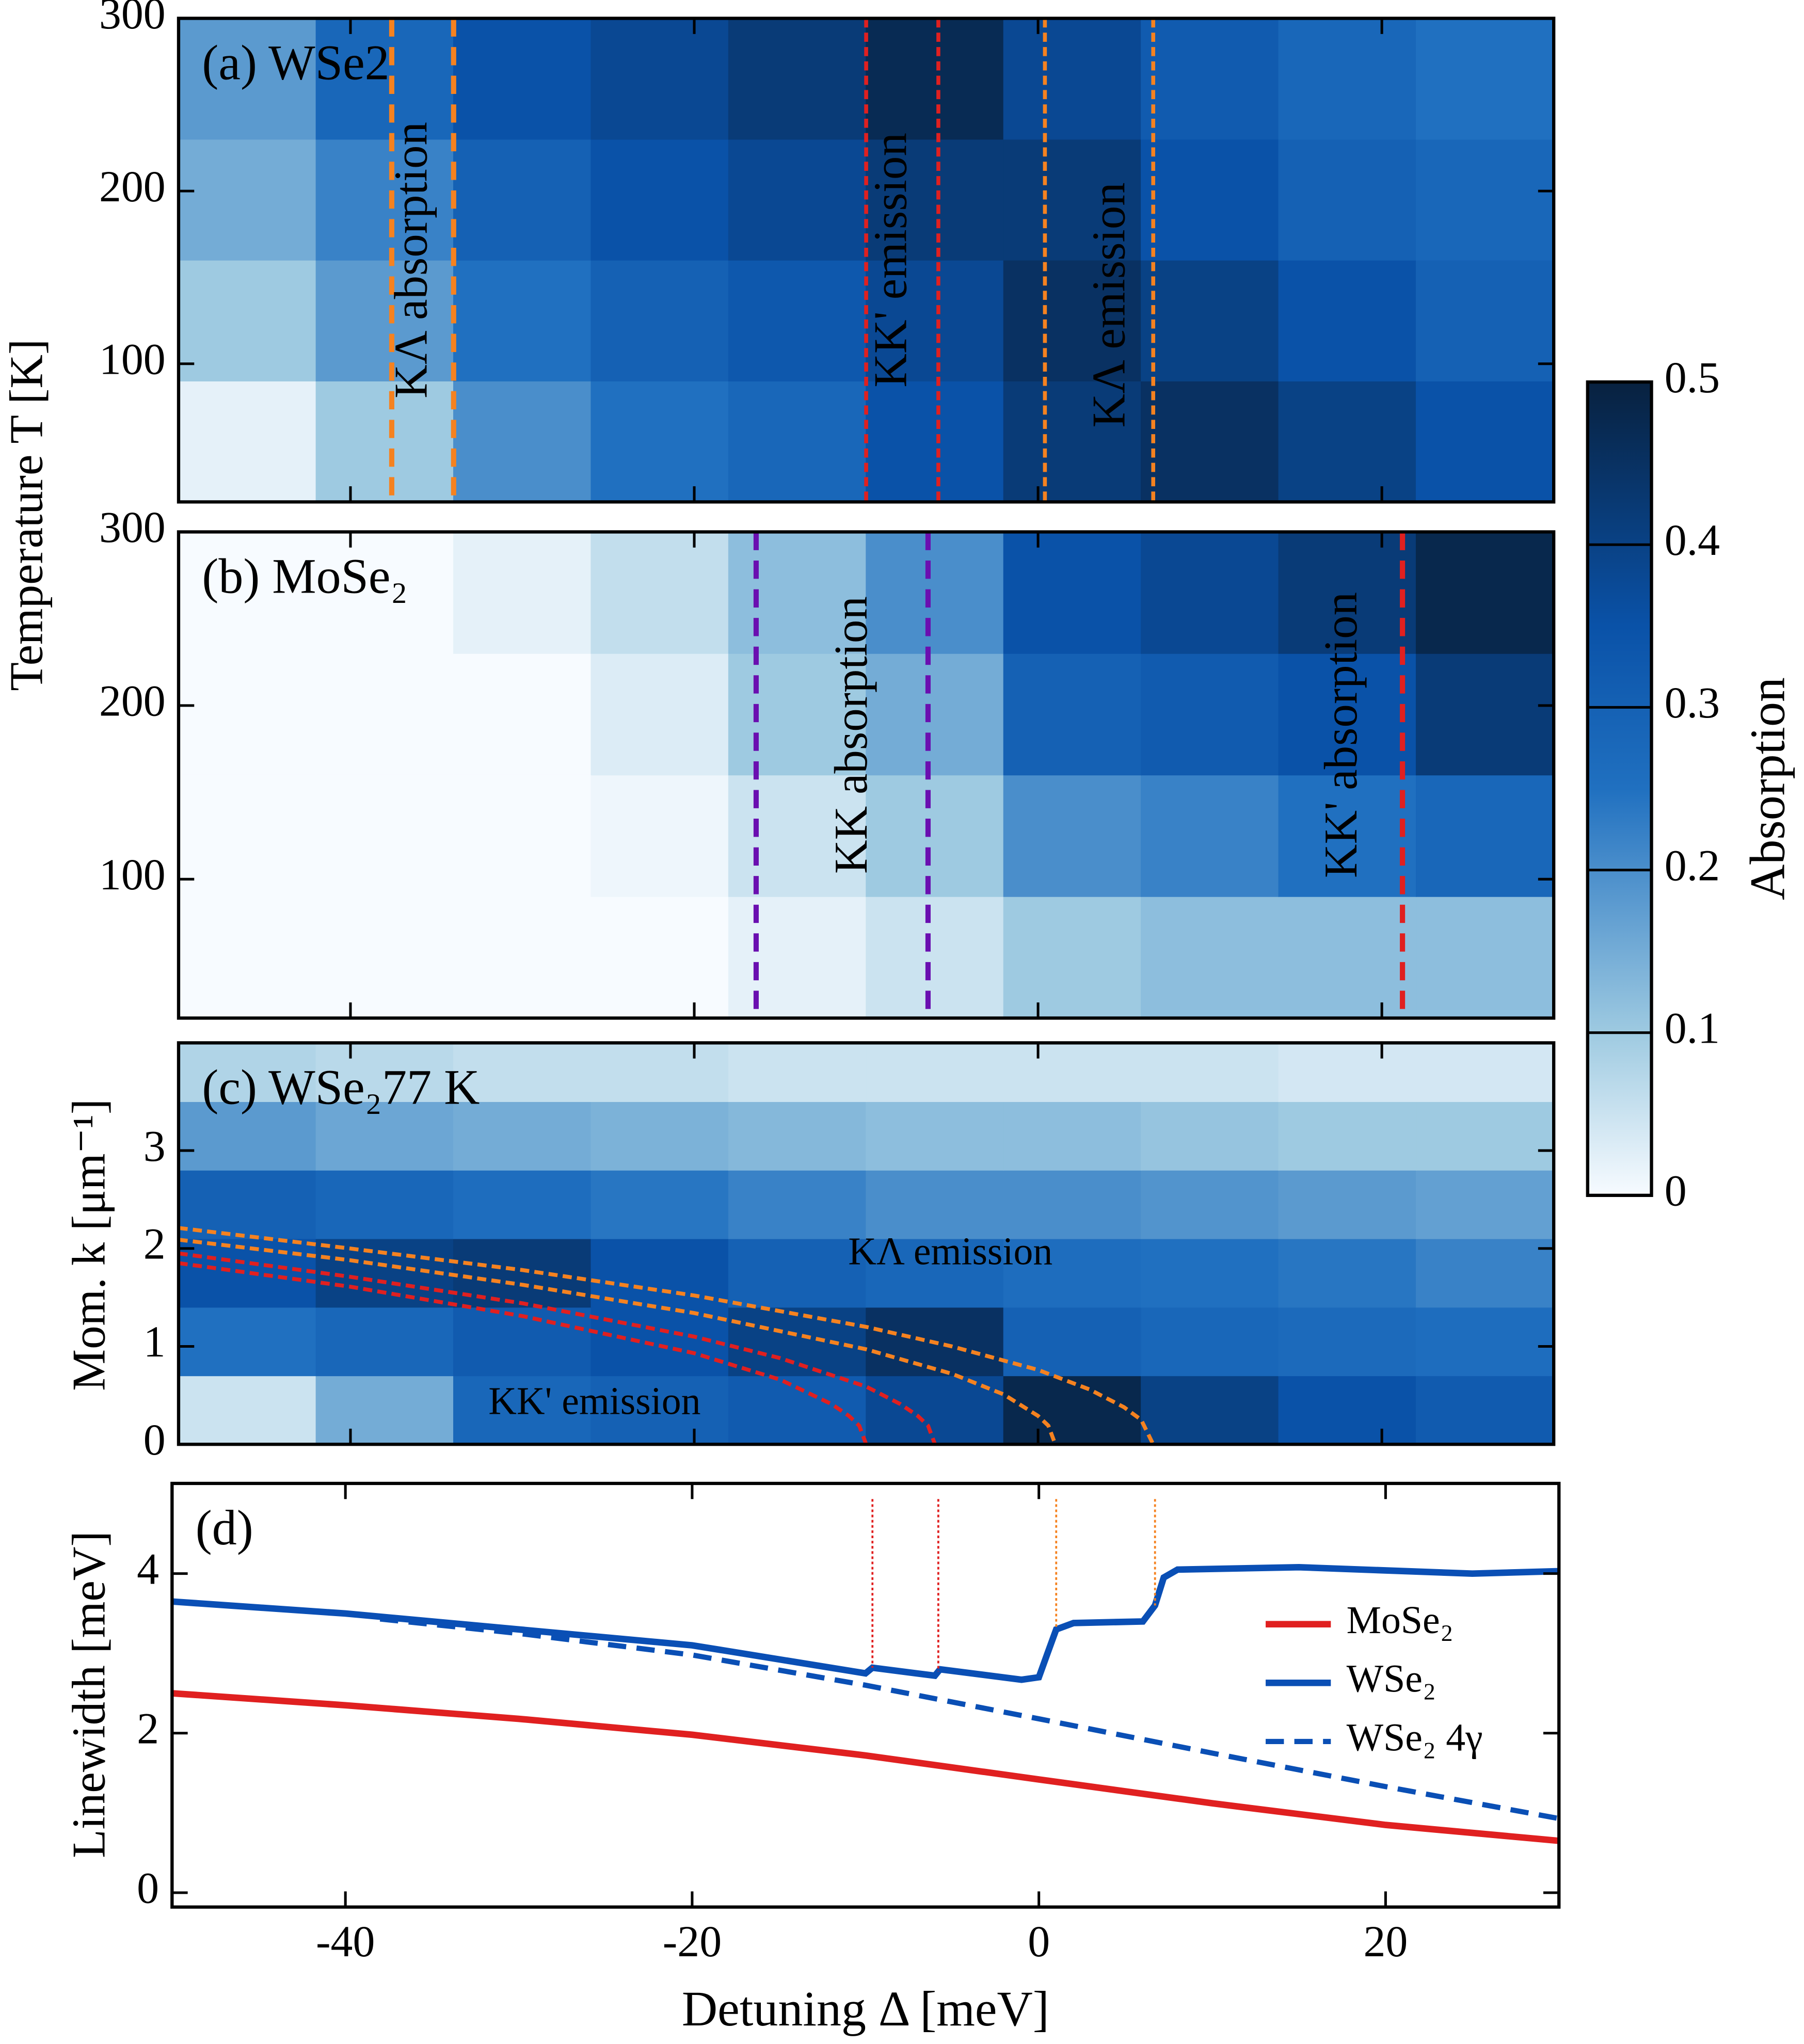  I want to click on annotation: KK absorption, so click(851, 735).